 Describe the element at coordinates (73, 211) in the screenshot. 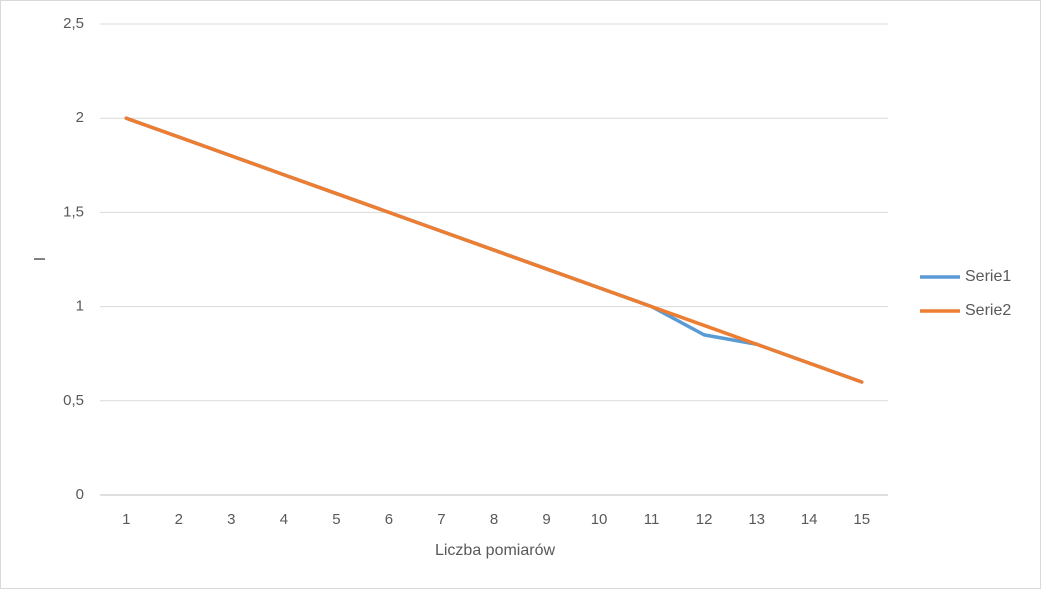

I see `y-tick-label: 1,5` at that location.